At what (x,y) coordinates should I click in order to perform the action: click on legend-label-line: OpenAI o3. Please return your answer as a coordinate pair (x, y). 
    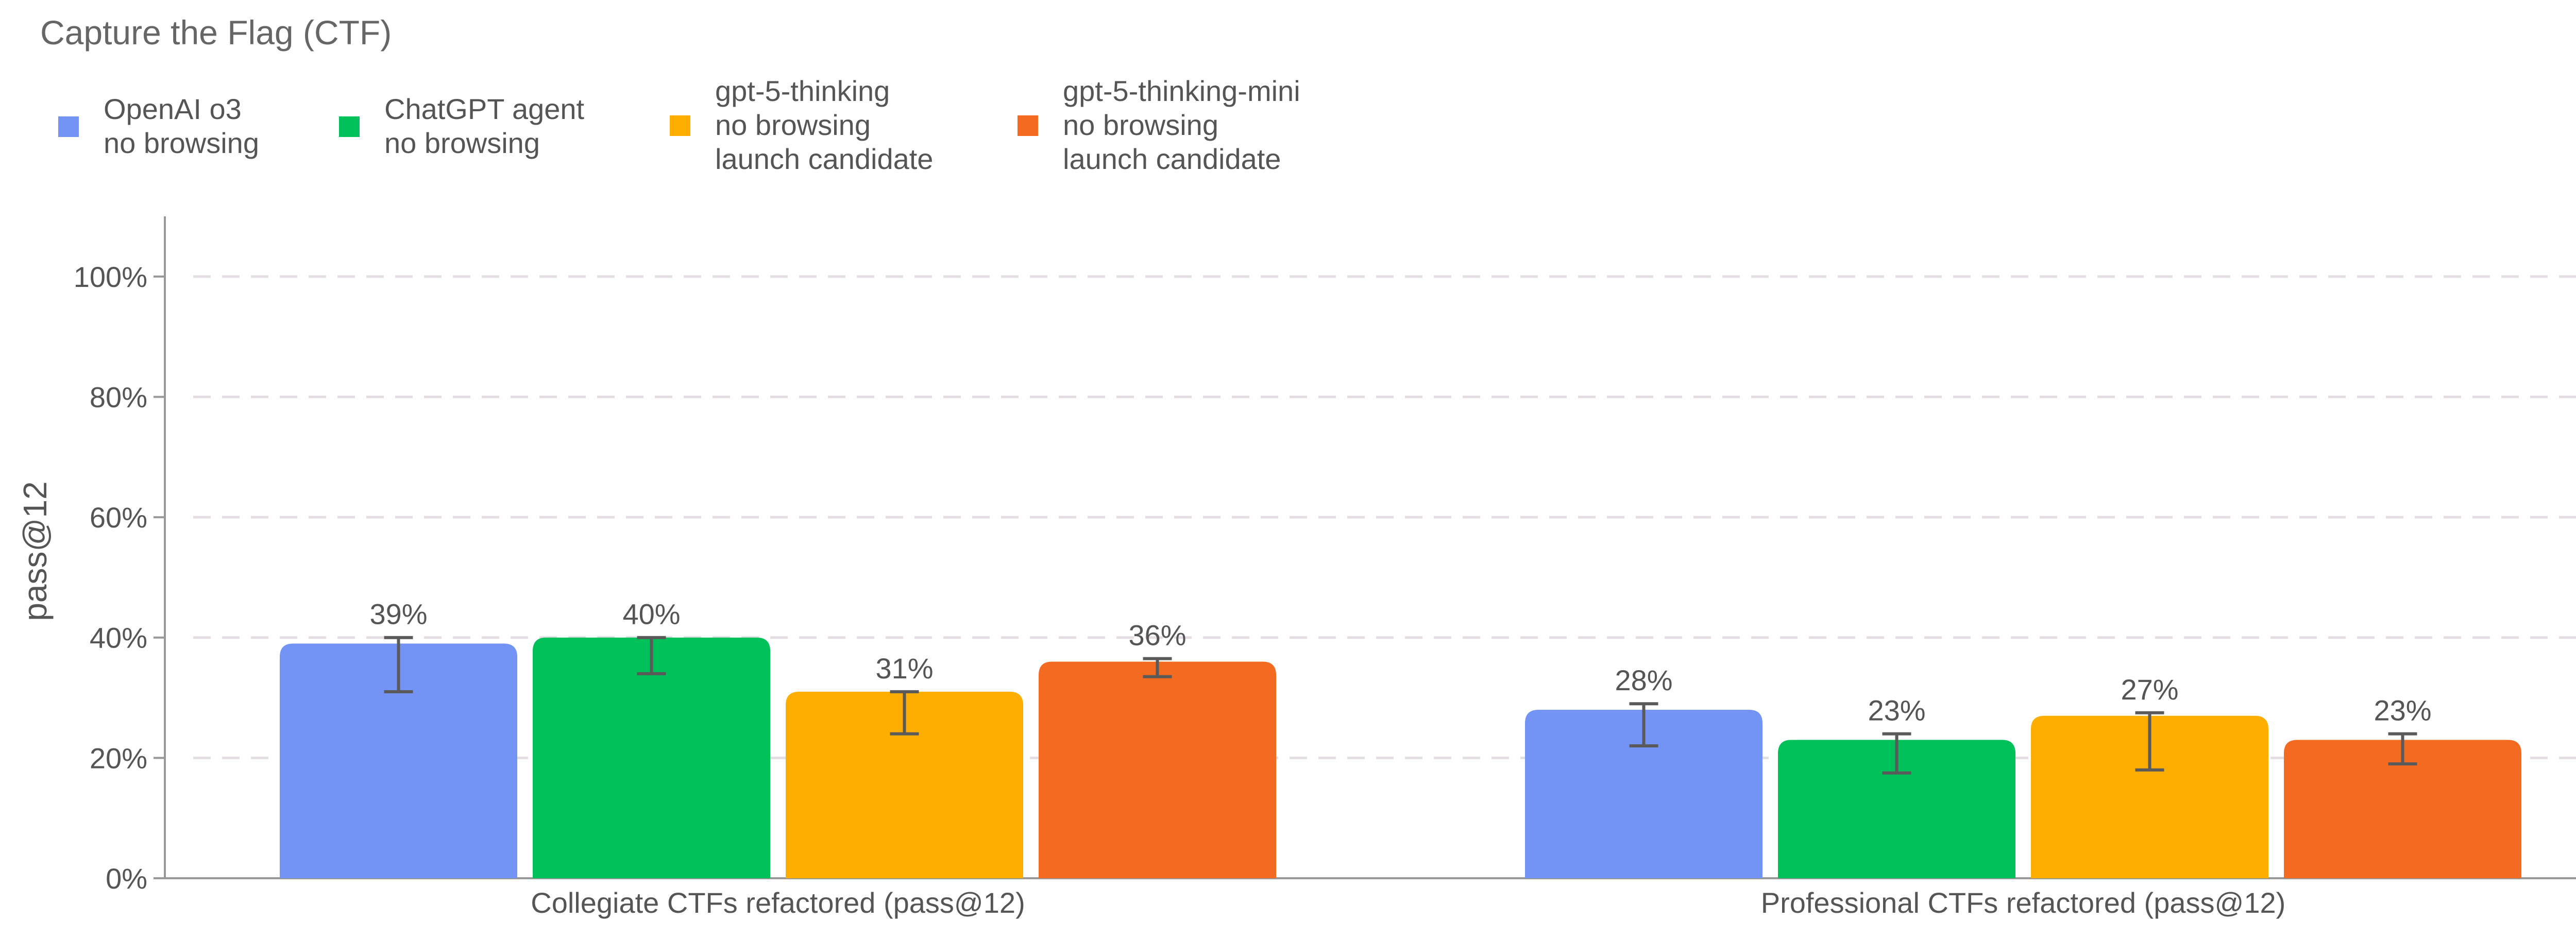
    Looking at the image, I should click on (173, 109).